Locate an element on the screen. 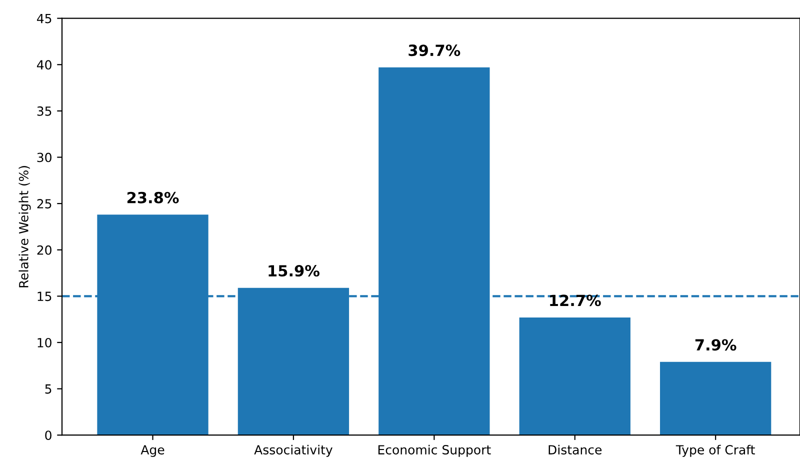 The height and width of the screenshot is (458, 800). y-tick-label: 15 is located at coordinates (45, 297).